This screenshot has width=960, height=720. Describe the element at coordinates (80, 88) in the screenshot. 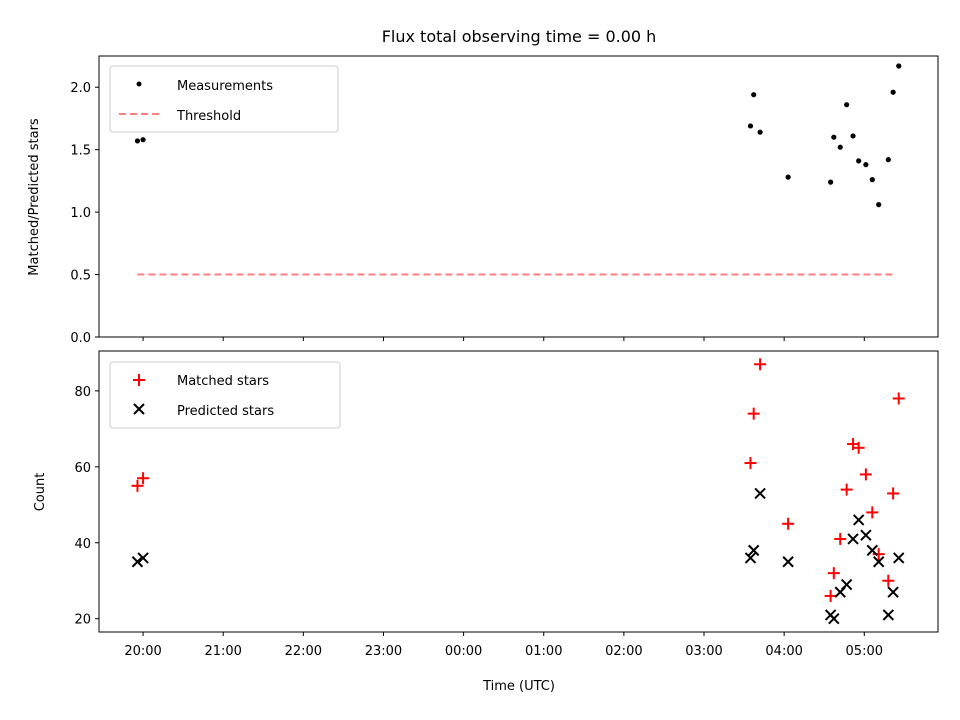

I see `top-y-tick-label: 2.0` at that location.